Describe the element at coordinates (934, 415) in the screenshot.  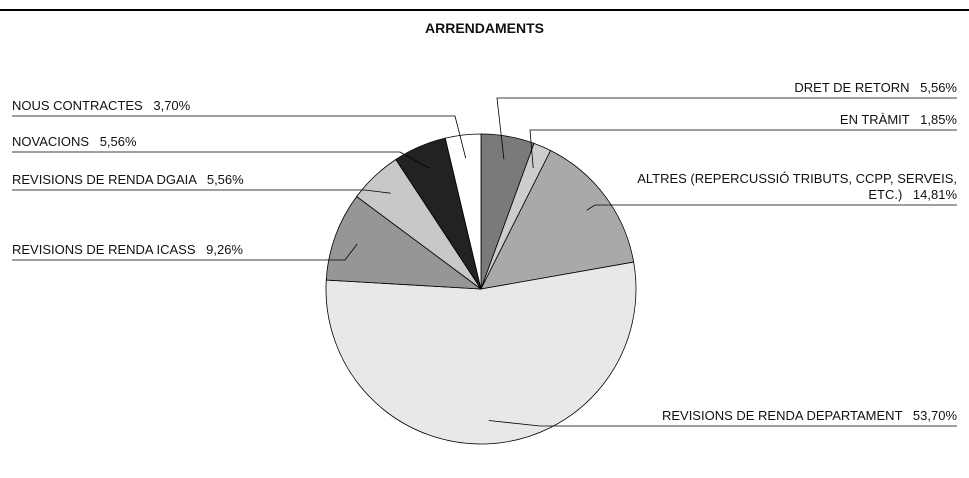
I see `value-label: 53,70%` at that location.